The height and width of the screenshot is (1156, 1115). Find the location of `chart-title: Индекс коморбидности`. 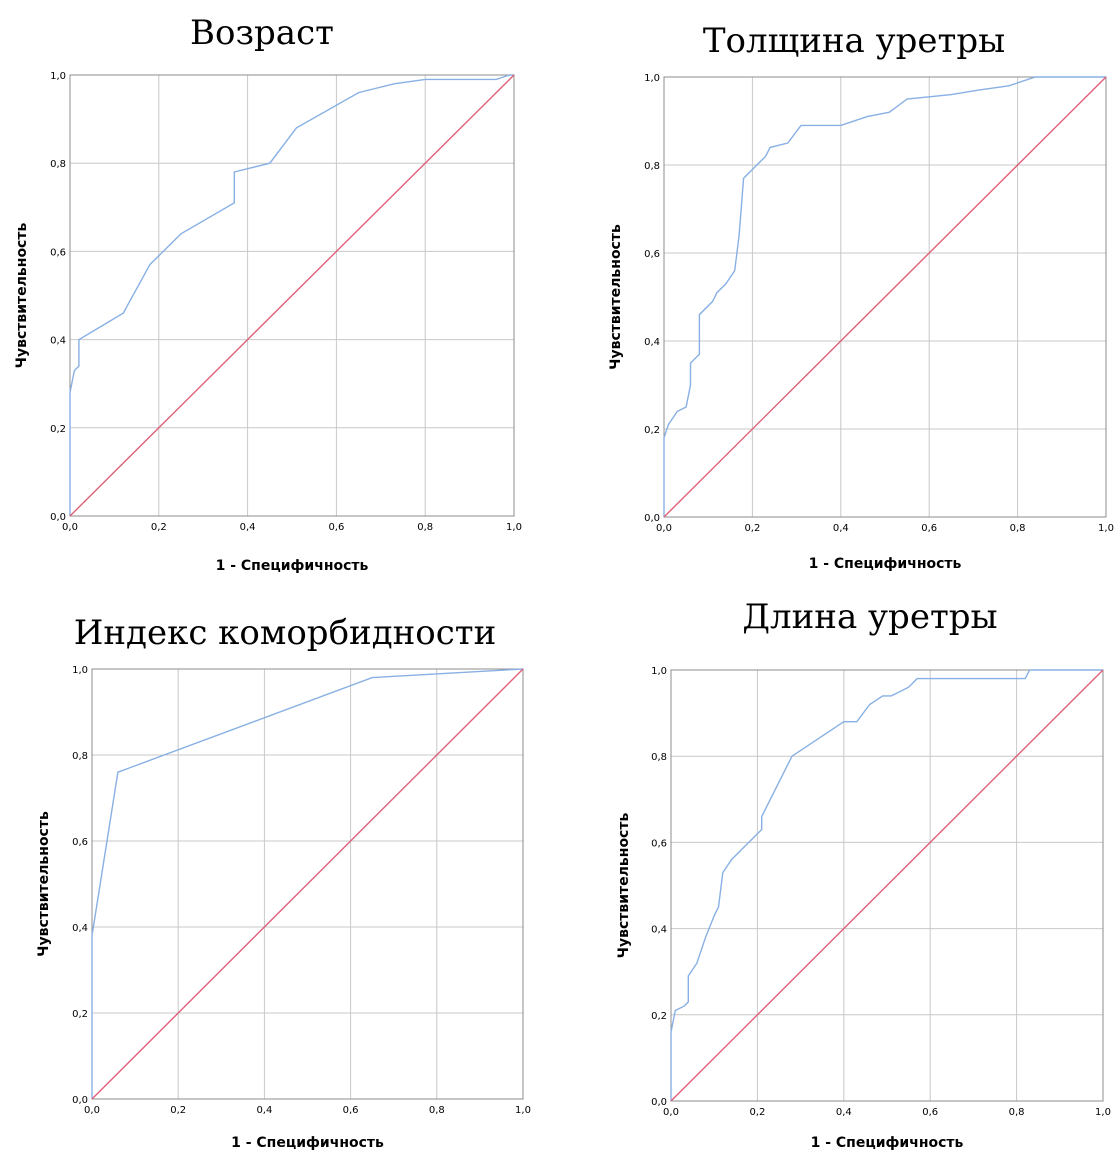

chart-title: Индекс коморбидности is located at coordinates (285, 633).